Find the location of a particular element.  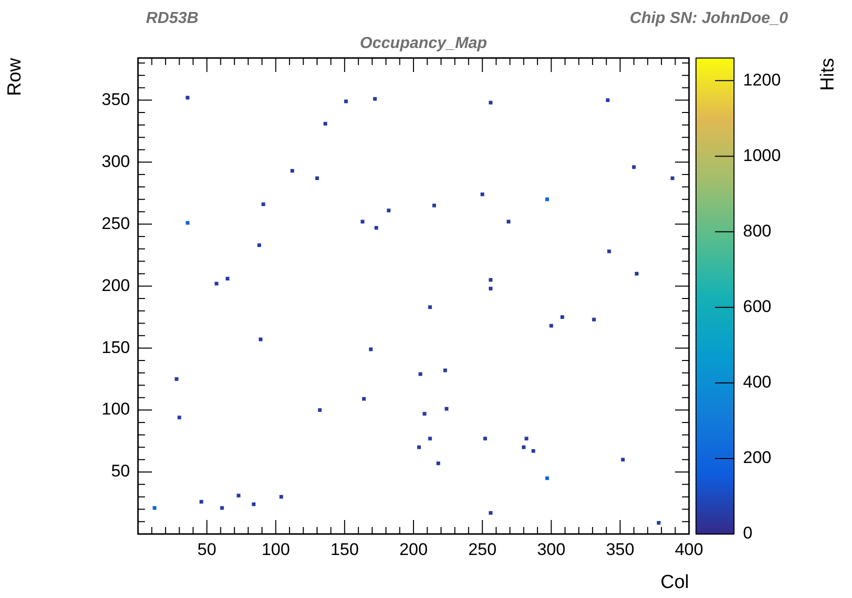

x-tick-label: 150 is located at coordinates (344, 549).